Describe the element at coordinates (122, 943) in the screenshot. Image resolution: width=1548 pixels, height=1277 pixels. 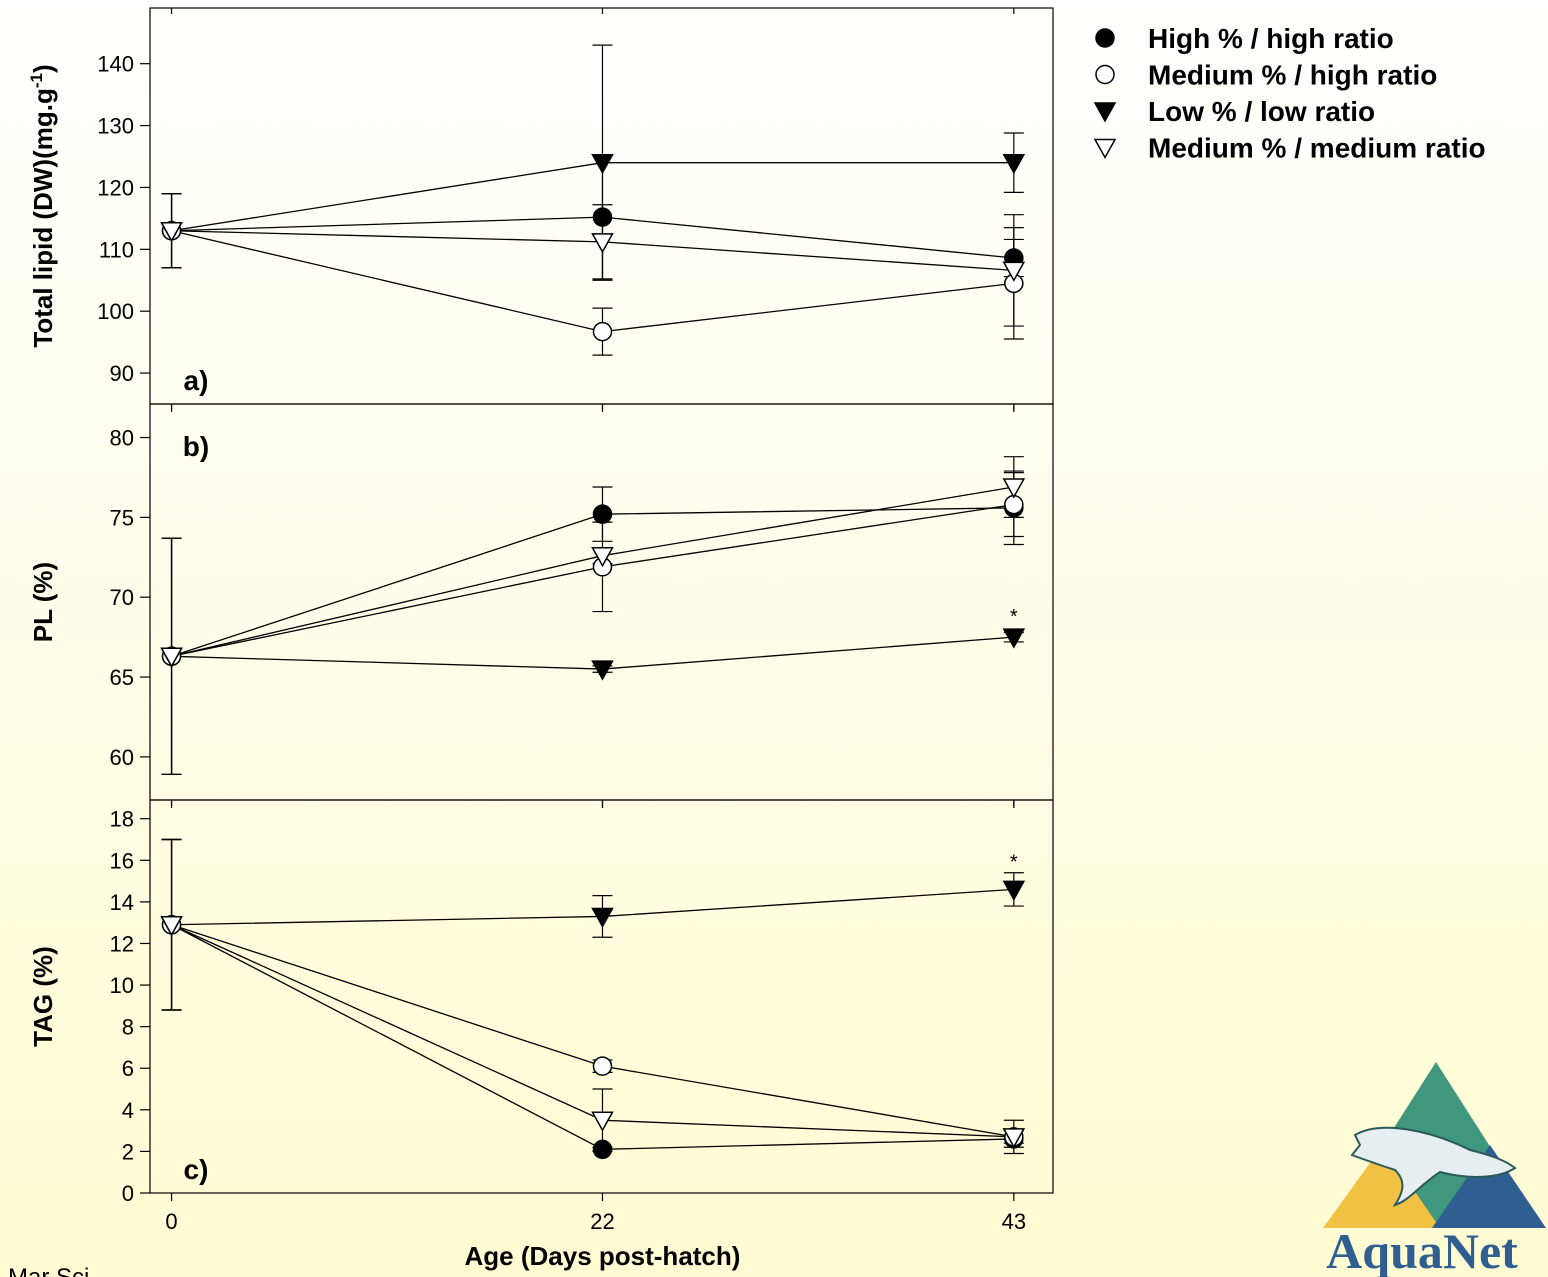
I see `y-tick-label: 12` at that location.